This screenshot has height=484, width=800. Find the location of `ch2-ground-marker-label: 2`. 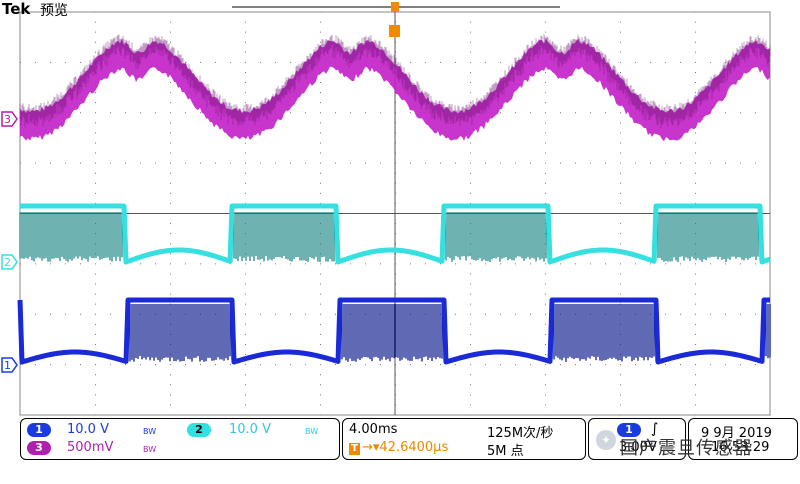

ch2-ground-marker-label: 2 is located at coordinates (7, 262).